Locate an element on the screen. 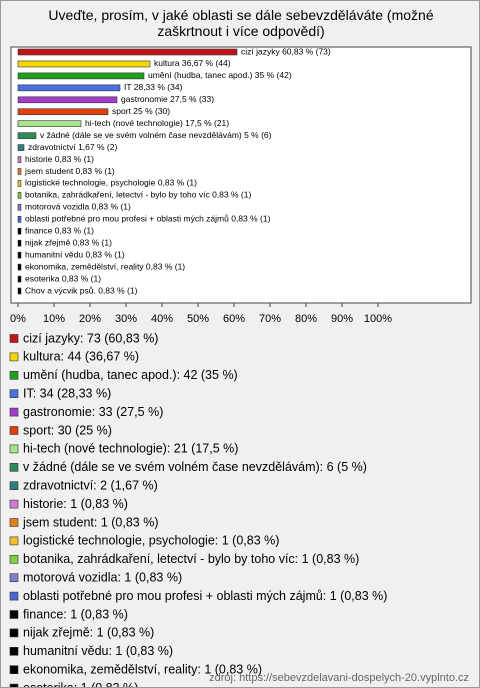 Image resolution: width=480 pixels, height=688 pixels. legend-label: esoterika: 1 (0,83 %) is located at coordinates (80, 684).